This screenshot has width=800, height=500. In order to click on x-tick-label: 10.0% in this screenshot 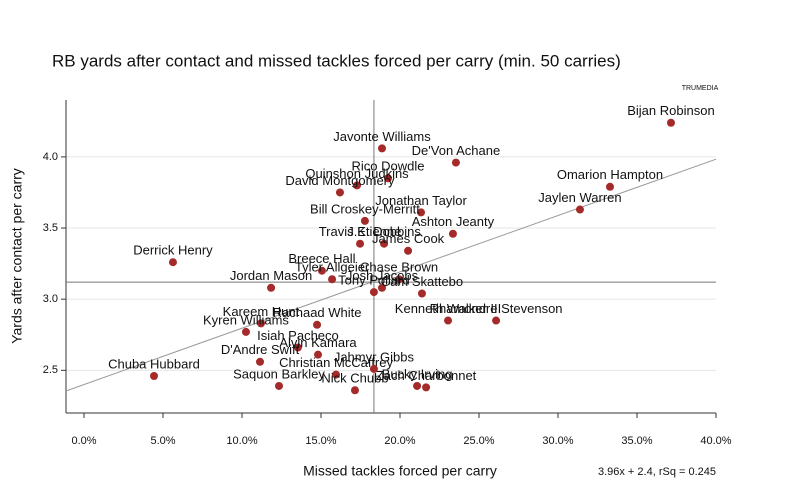, I will do `click(241, 441)`.